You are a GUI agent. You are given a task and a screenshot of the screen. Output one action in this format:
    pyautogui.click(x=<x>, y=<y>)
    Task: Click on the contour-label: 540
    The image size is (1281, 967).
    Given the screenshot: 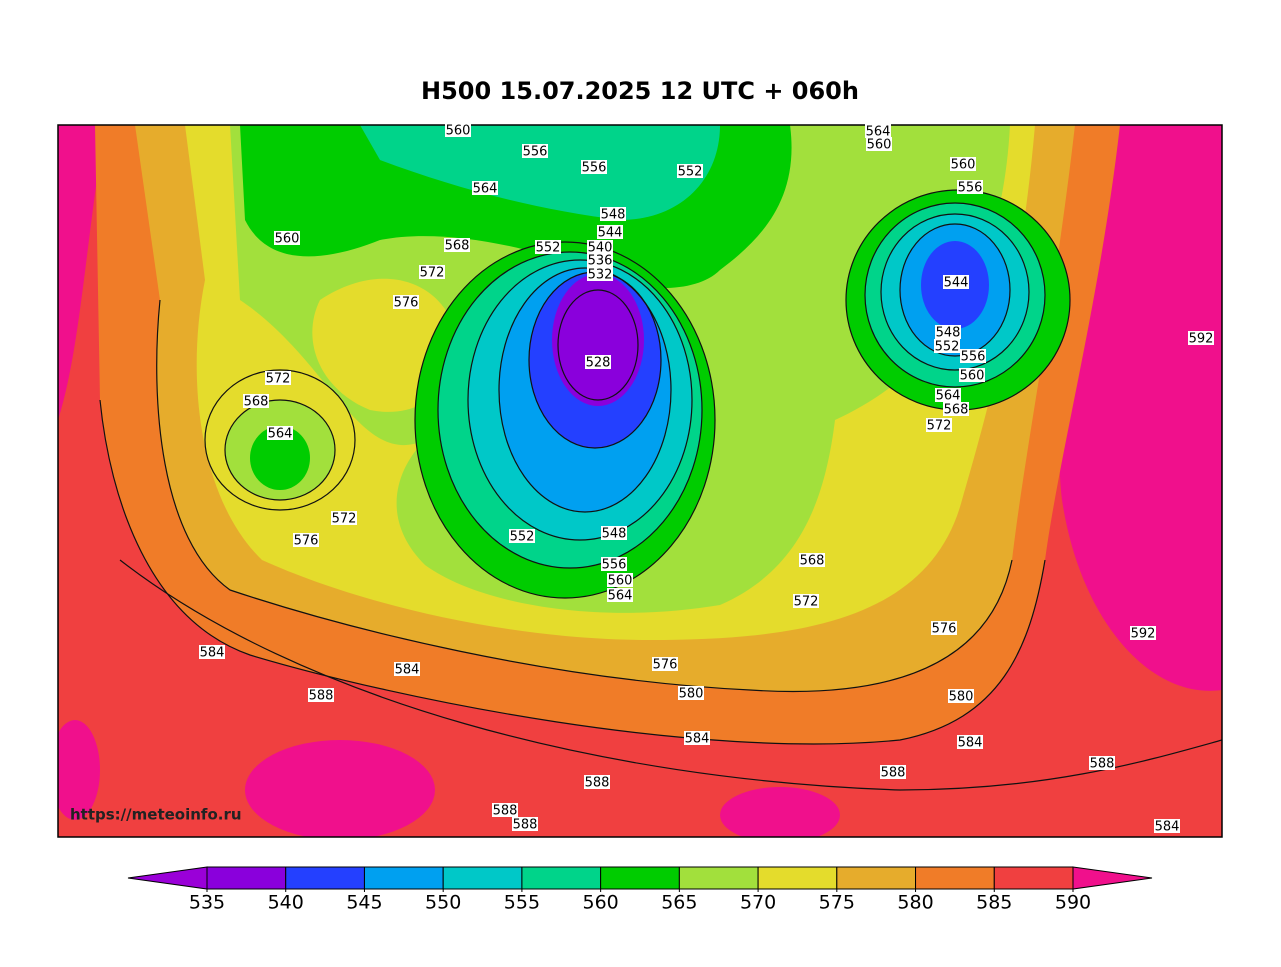 What is the action you would take?
    pyautogui.click(x=600, y=248)
    